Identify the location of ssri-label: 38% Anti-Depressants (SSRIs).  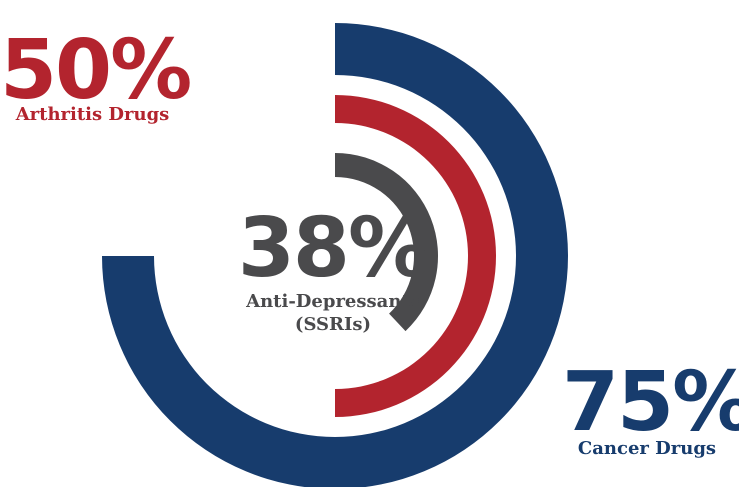
(333, 272).